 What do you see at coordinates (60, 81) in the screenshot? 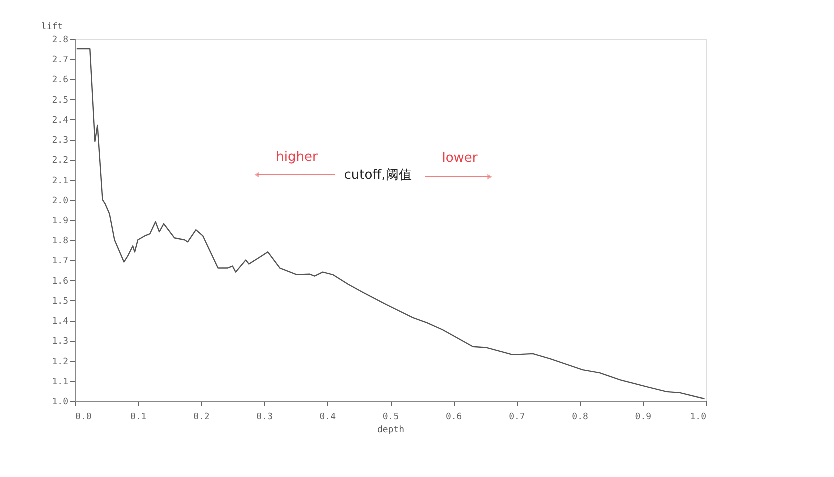
I see `y-tick-label: 2.6` at bounding box center [60, 81].